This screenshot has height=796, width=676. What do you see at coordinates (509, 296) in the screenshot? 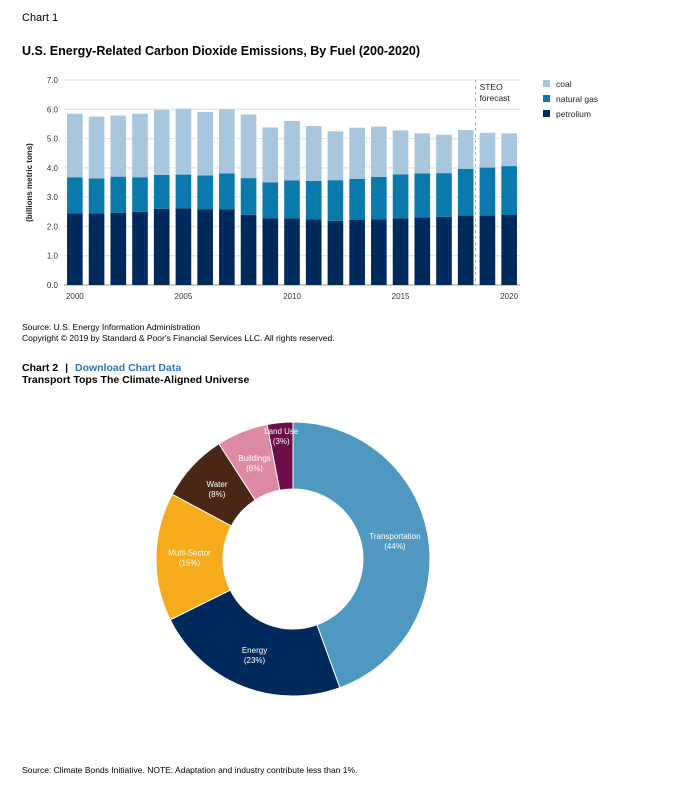
I see `x-tick-label: 2020` at bounding box center [509, 296].